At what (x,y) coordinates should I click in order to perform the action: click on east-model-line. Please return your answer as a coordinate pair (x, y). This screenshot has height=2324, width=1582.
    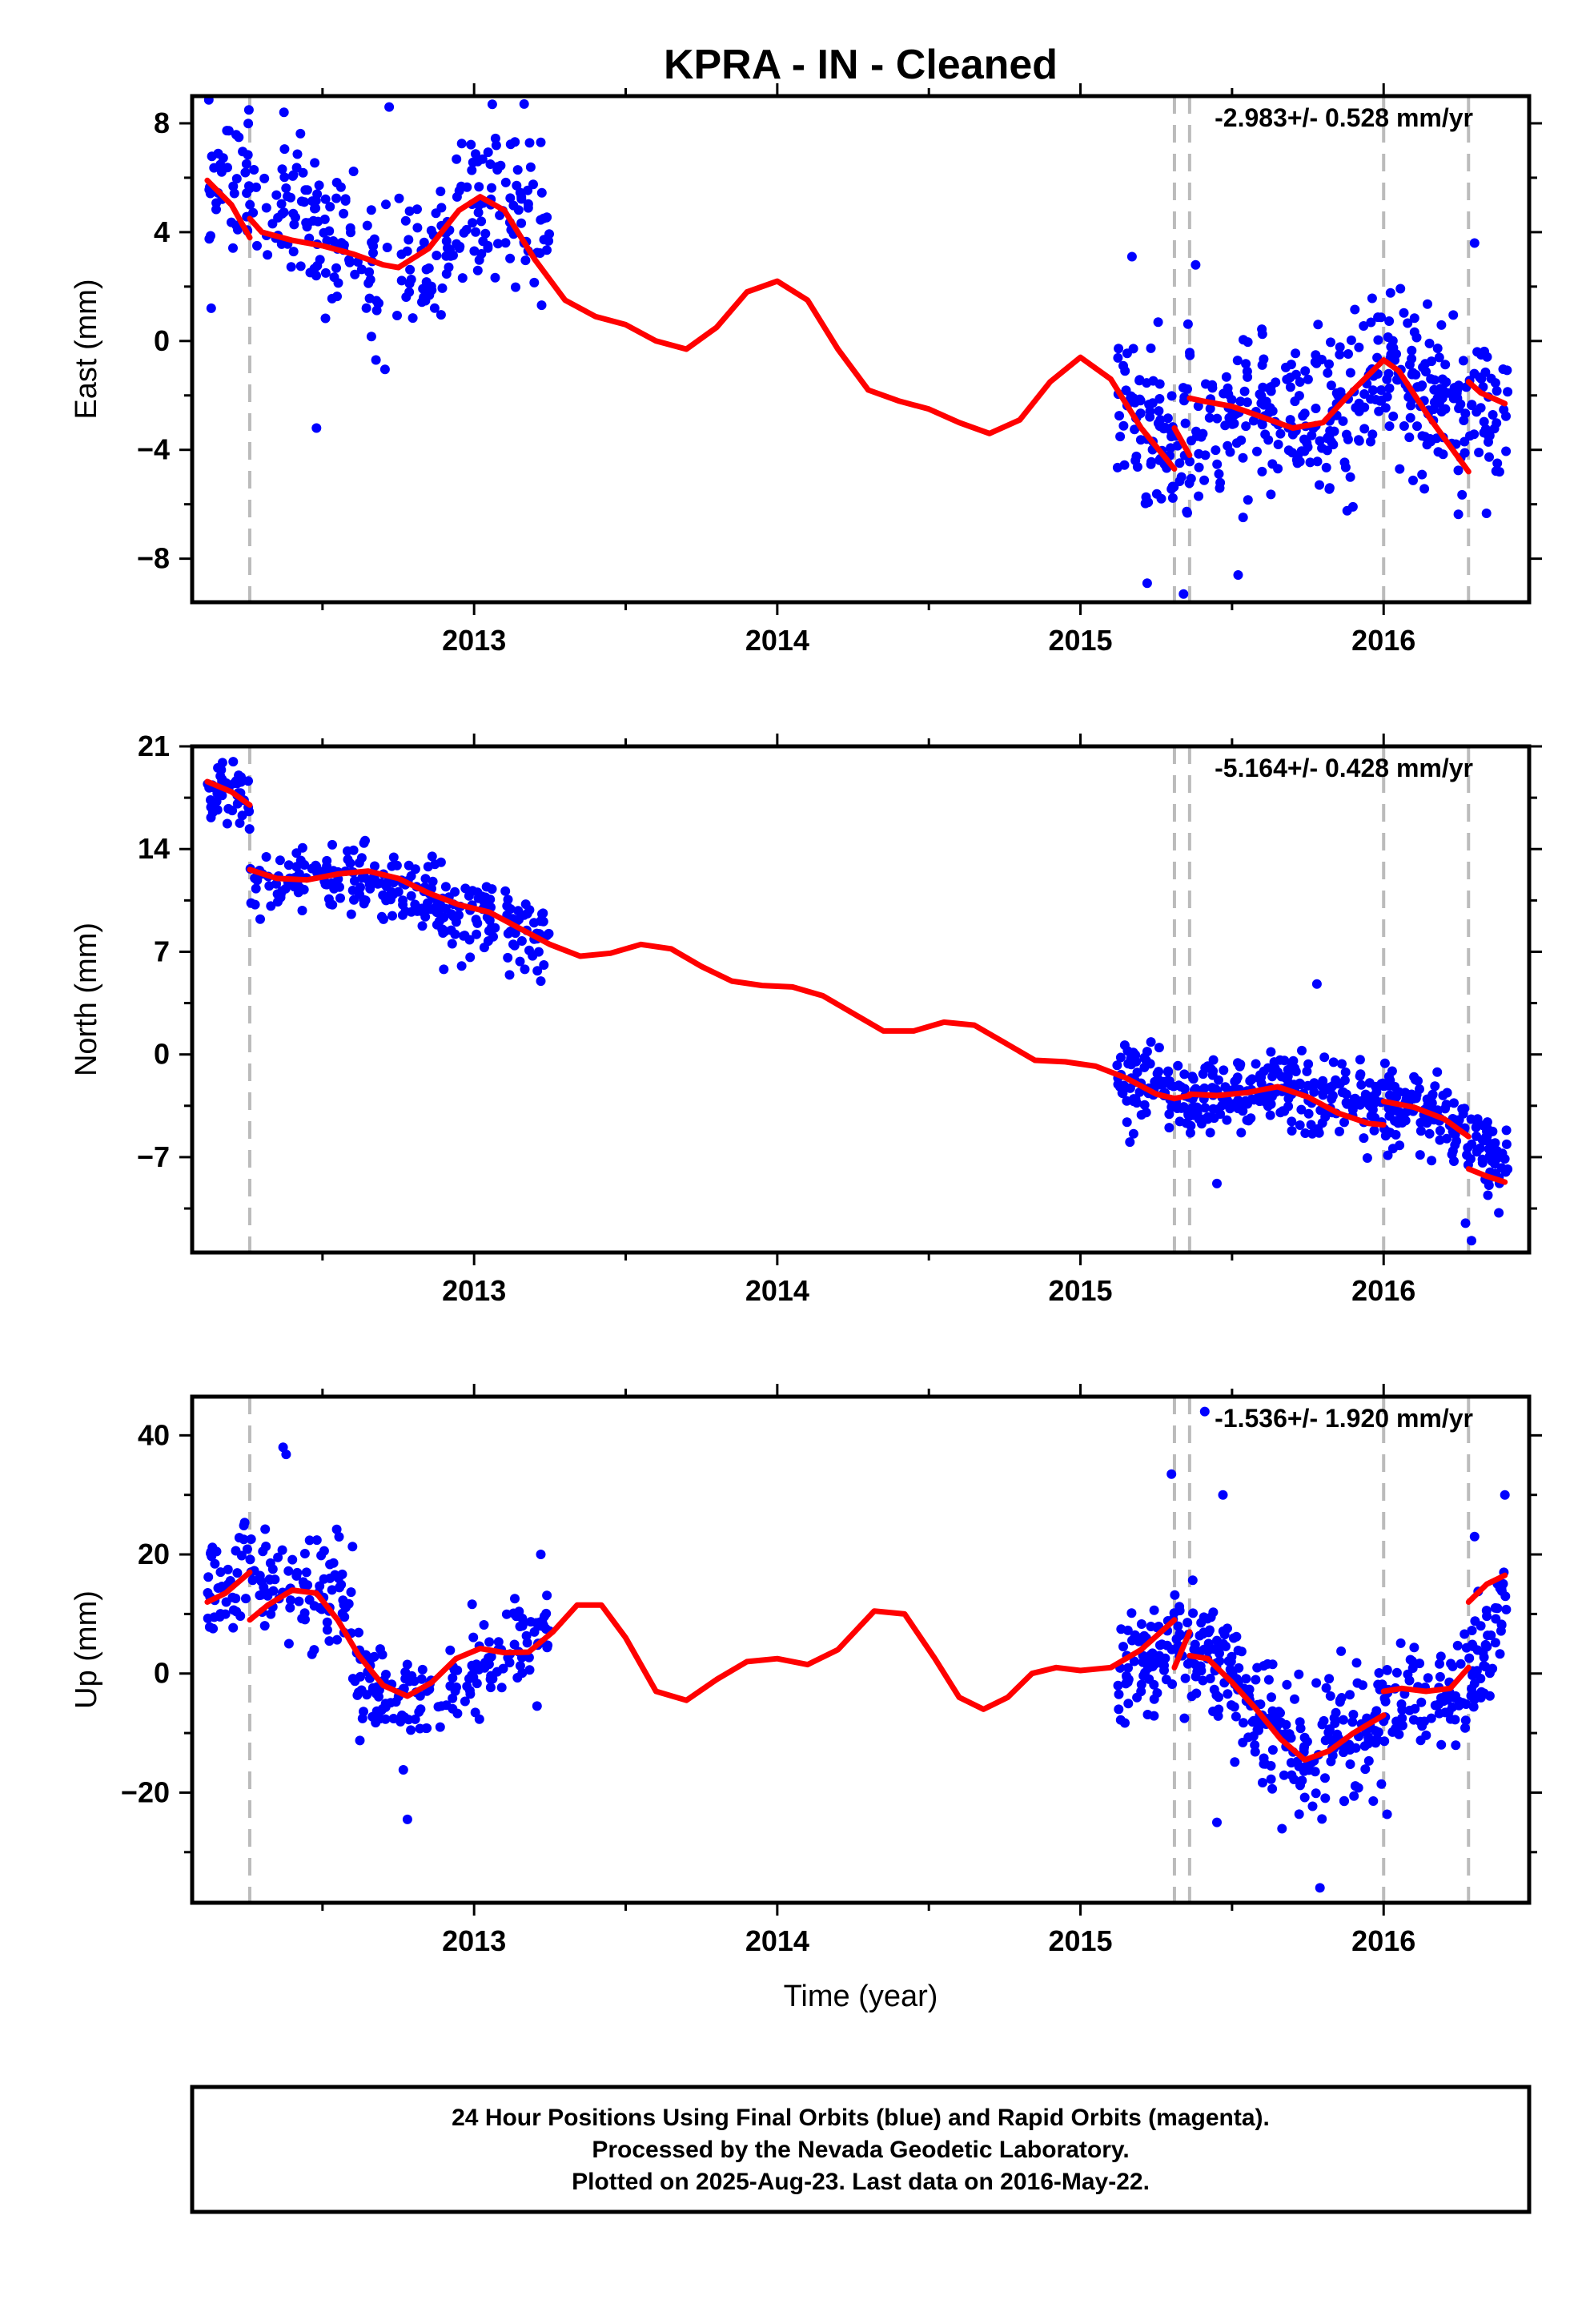
    Looking at the image, I should click on (1182, 442).